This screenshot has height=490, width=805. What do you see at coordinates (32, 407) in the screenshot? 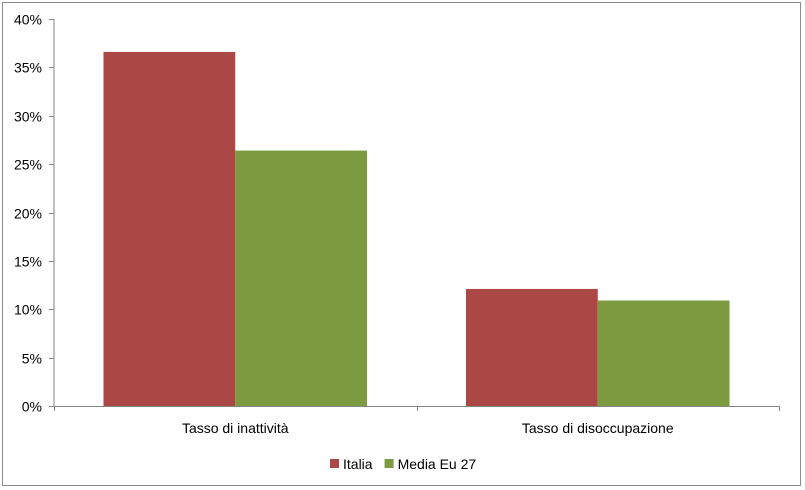
I see `y-tick-label: 0%` at bounding box center [32, 407].